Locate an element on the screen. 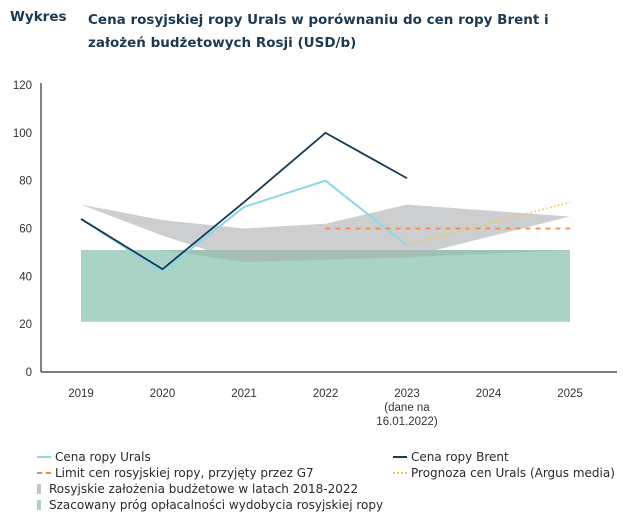 The width and height of the screenshot is (629, 519). band-budget is located at coordinates (325, 233).